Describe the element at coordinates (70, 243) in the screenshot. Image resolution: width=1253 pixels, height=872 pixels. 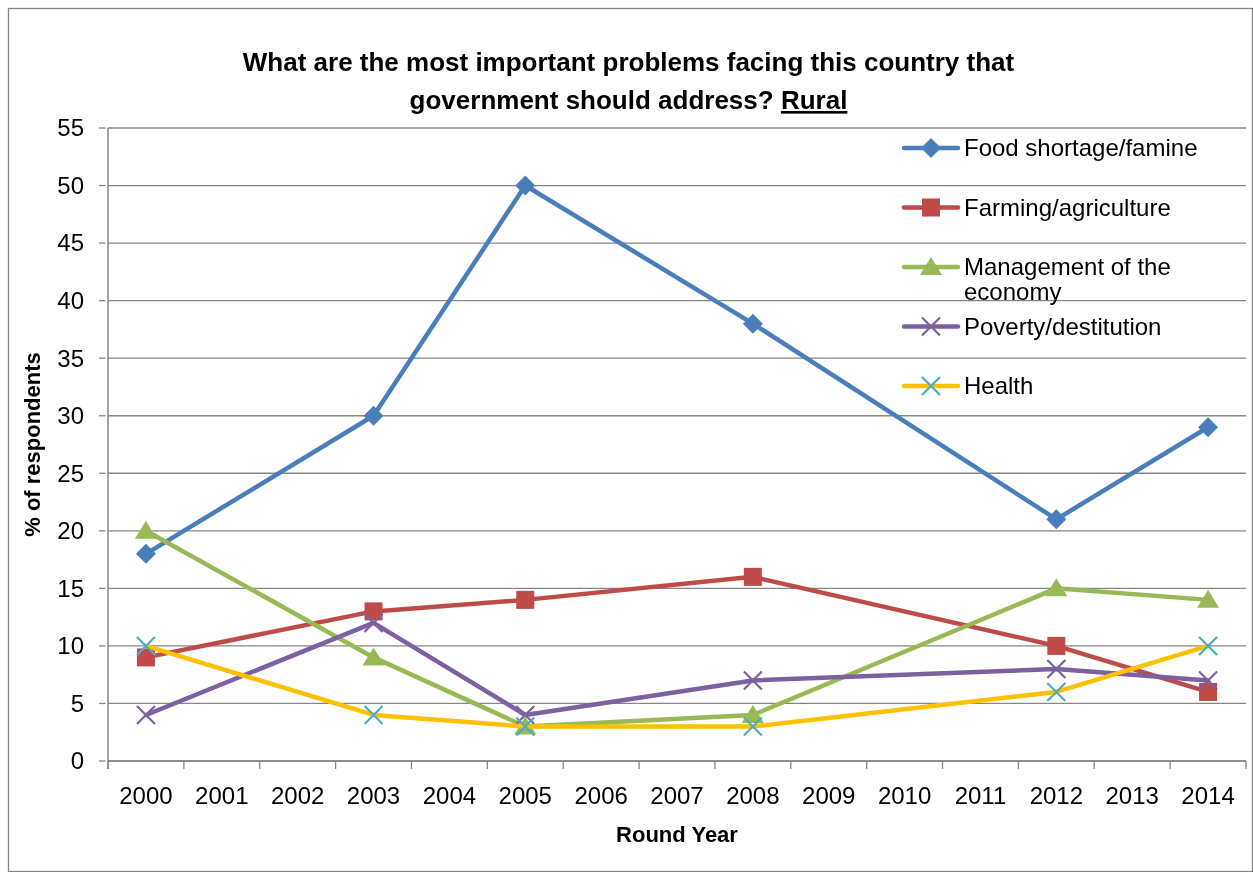
I see `y-tick-label: 45` at that location.